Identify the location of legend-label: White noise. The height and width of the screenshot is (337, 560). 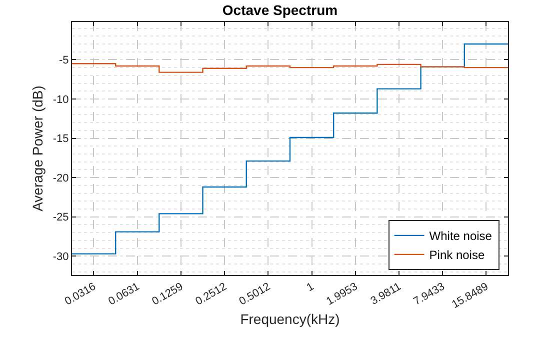
(460, 236).